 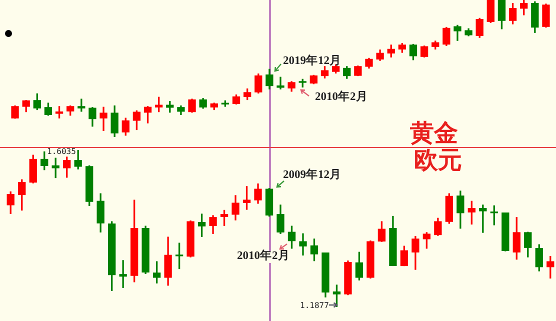 What do you see at coordinates (434, 133) in the screenshot?
I see `text: 黄金` at bounding box center [434, 133].